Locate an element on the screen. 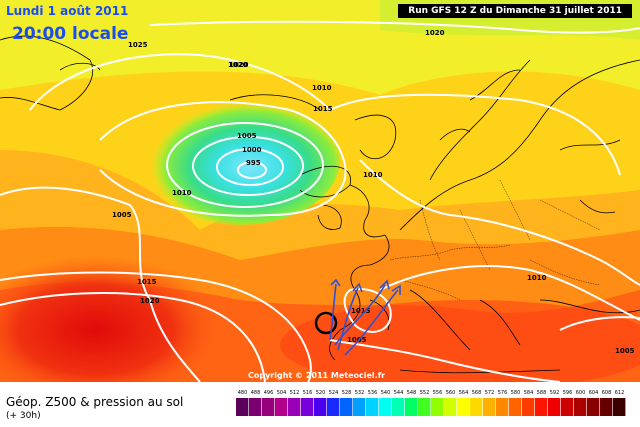 This screenshot has height=427, width=640. scale-label: 556 is located at coordinates (438, 393).